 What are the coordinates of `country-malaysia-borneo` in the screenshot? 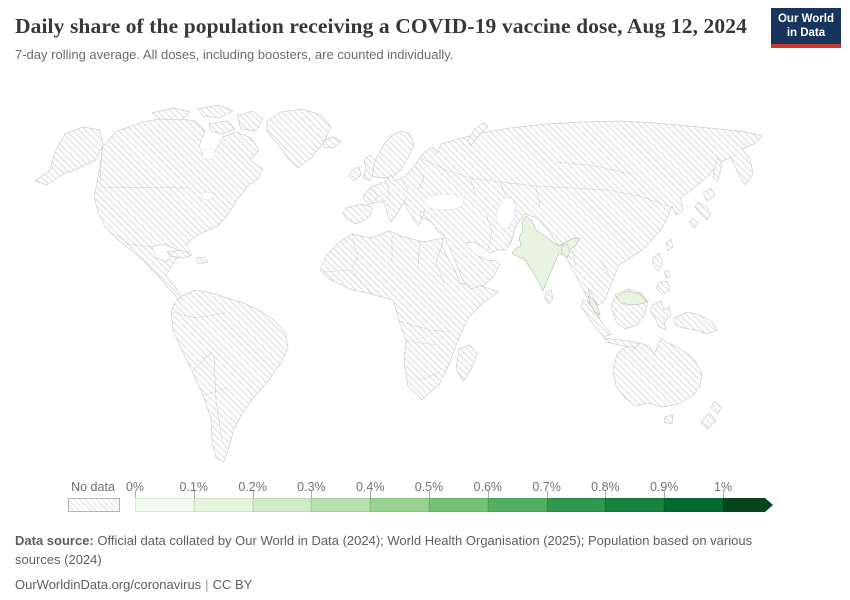 It's located at (631, 298).